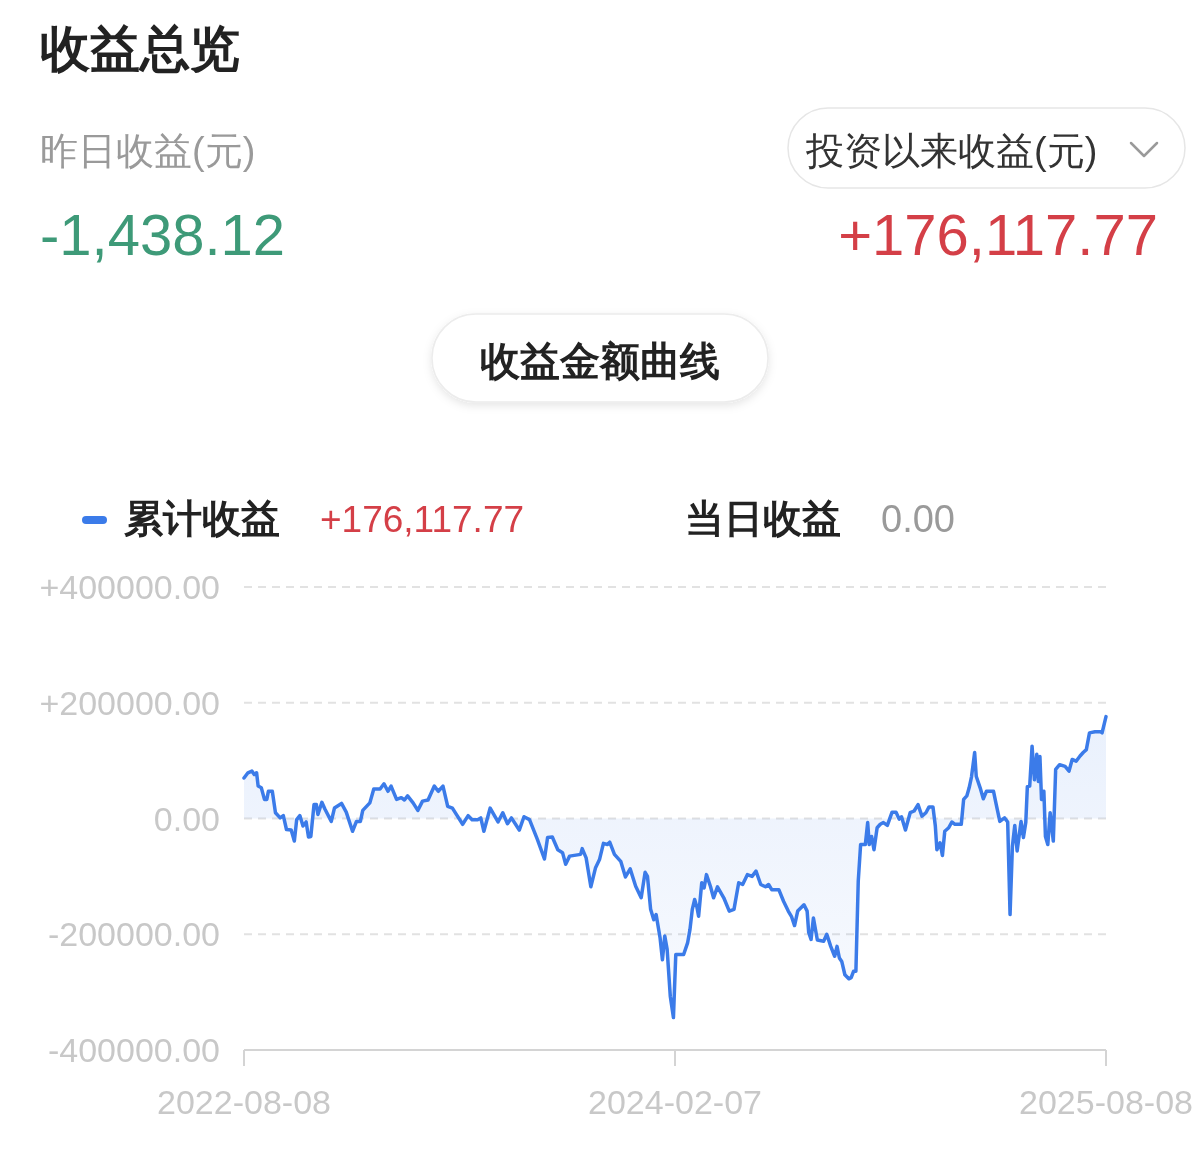 The height and width of the screenshot is (1160, 1202). I want to click on legend-label: 累计收益, so click(202, 518).